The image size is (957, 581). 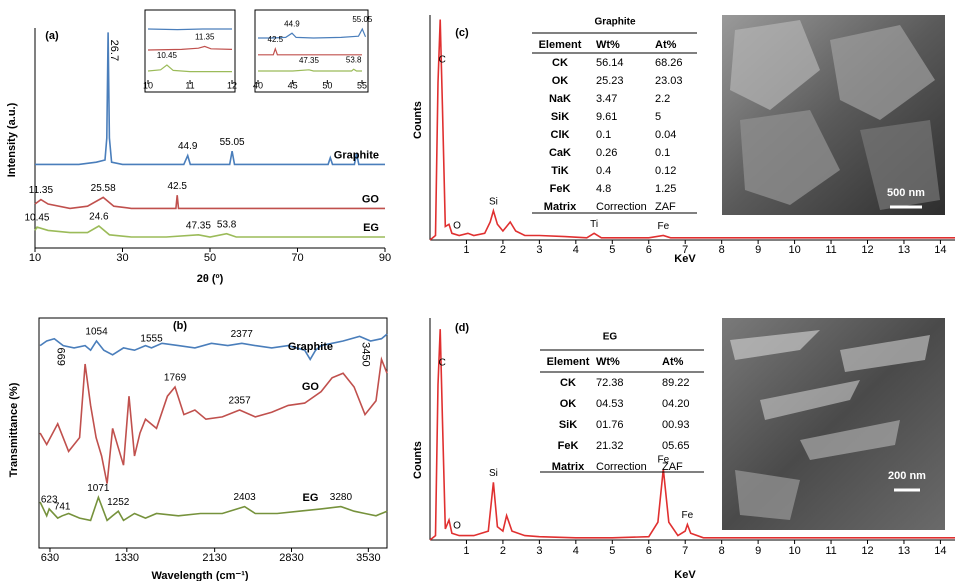 What do you see at coordinates (244, 497) in the screenshot?
I see `peak-label: 2403` at bounding box center [244, 497].